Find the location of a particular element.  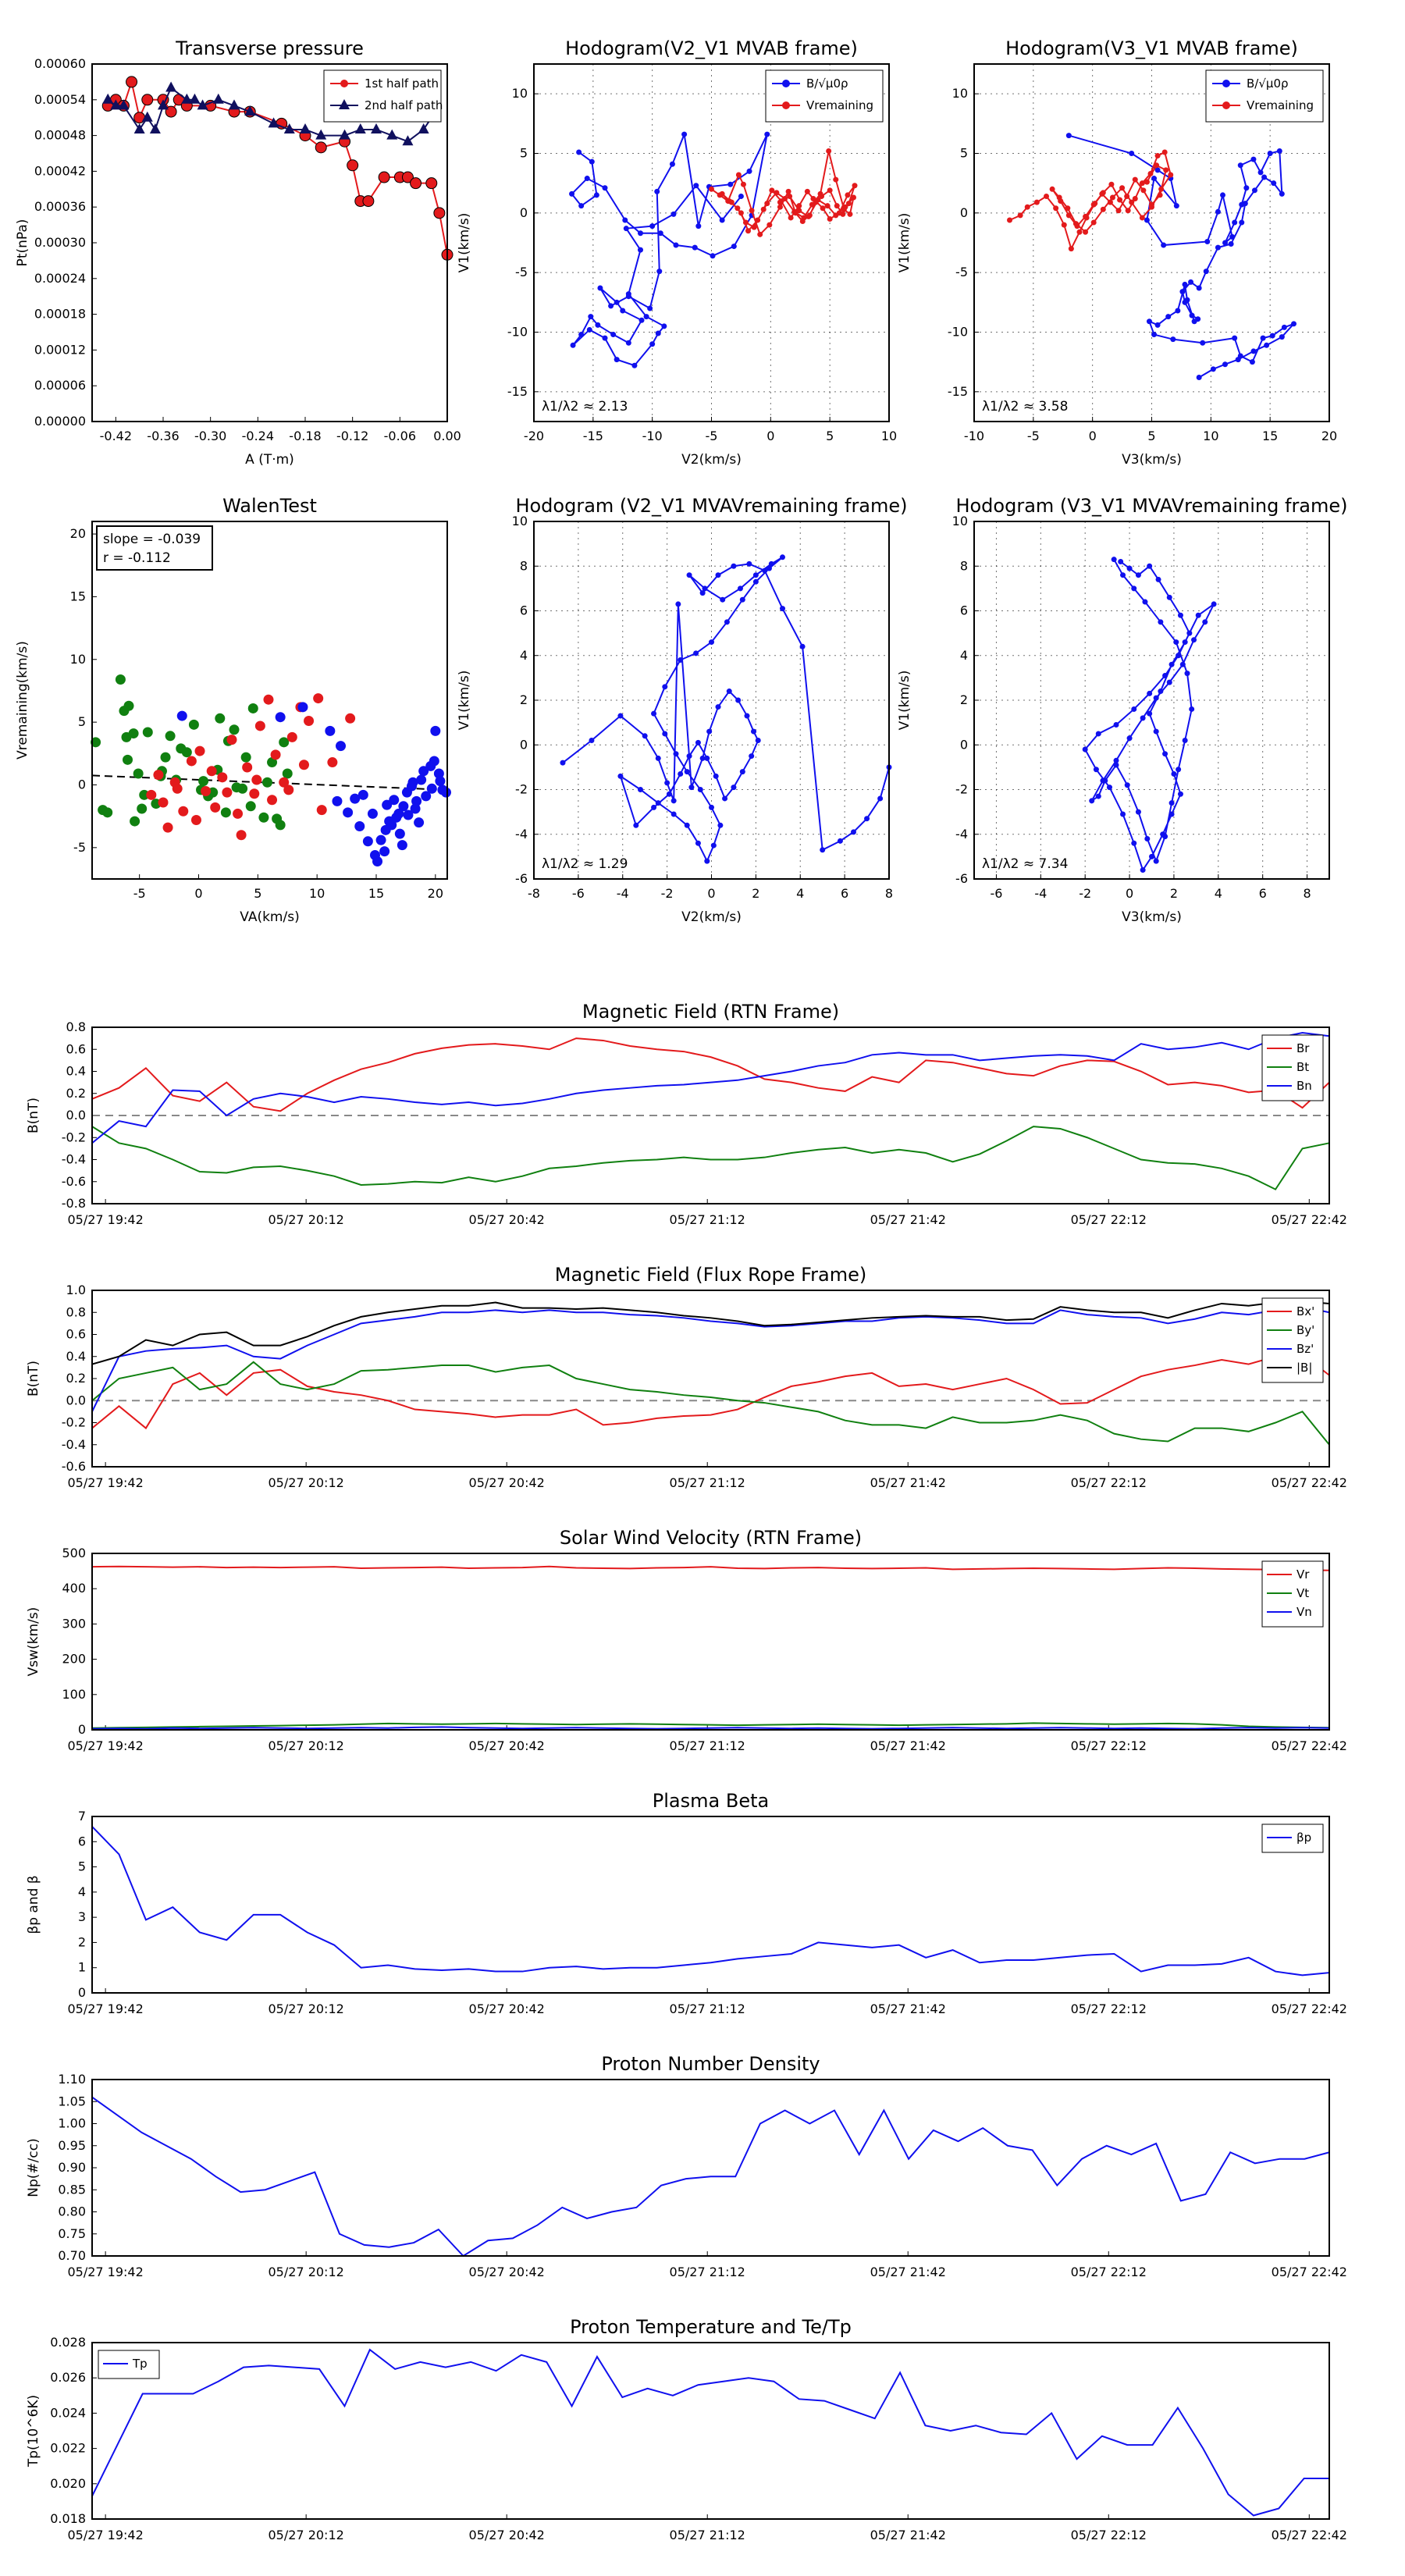

legend-label: Vn is located at coordinates (1304, 1612).